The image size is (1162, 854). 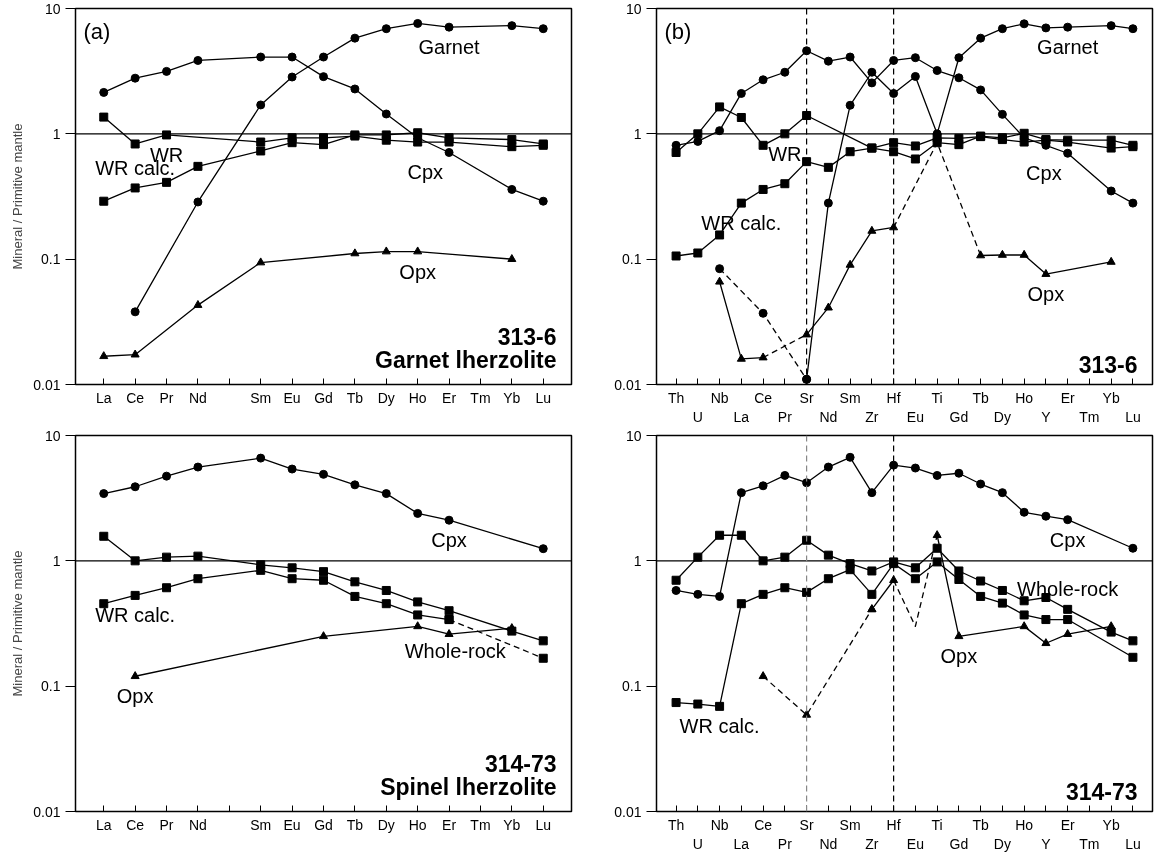 I want to click on annotation: 313-6, so click(x=1108, y=364).